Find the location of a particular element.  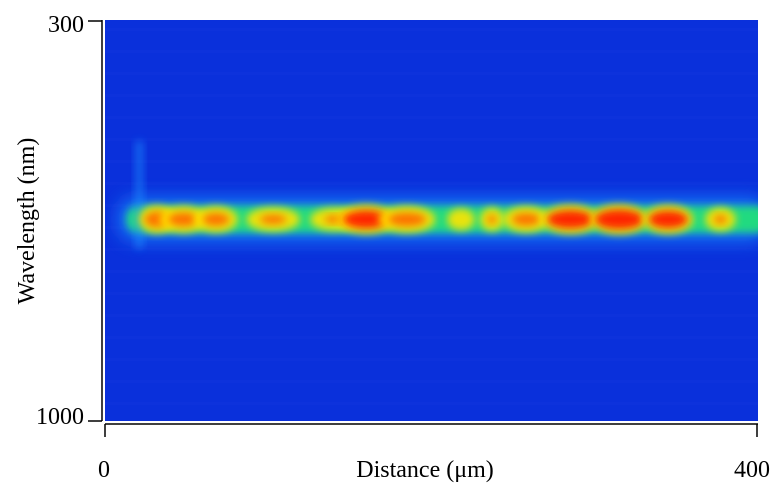

y-tick-label-bottom: 1000 is located at coordinates (60, 417).